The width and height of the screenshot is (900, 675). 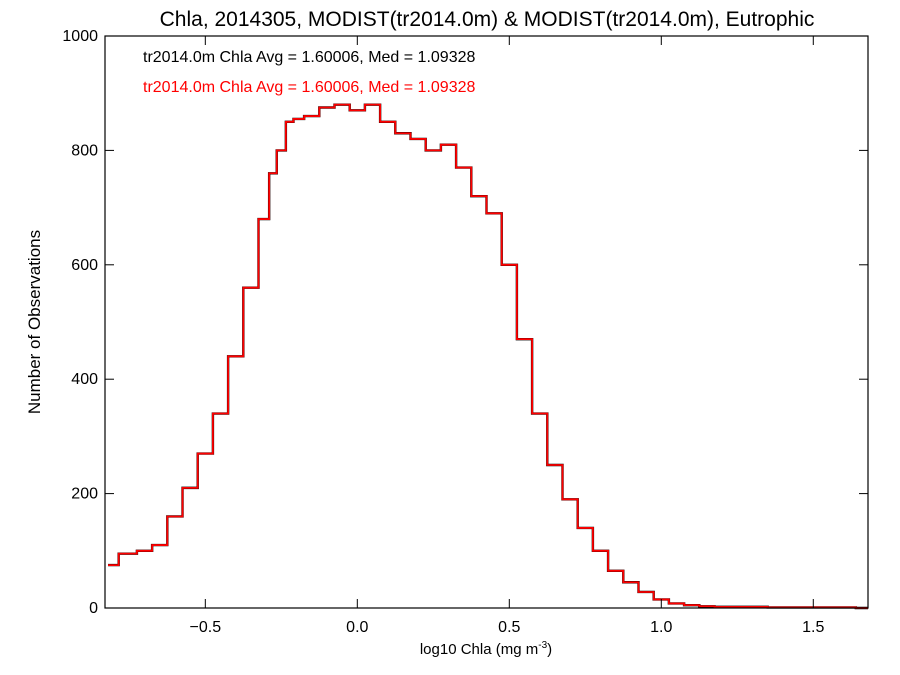 I want to click on x-tick-label: 0.5, so click(x=509, y=627).